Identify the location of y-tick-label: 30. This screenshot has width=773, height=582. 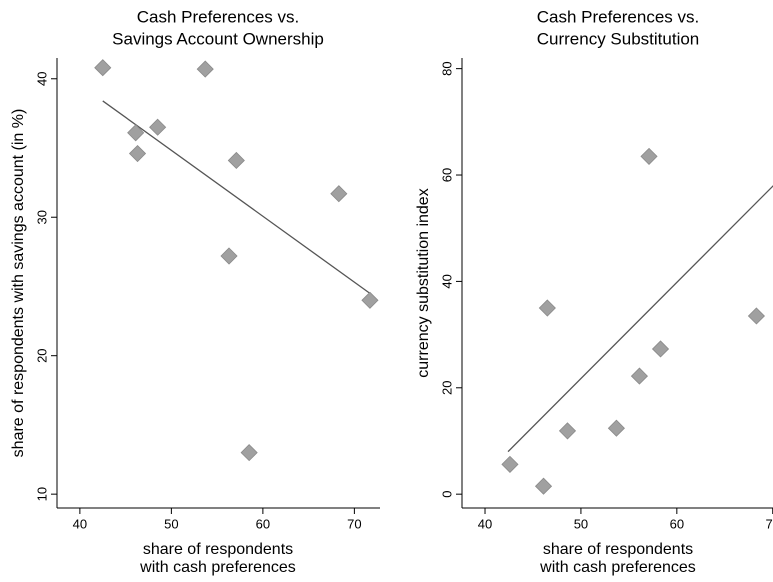
(41, 217).